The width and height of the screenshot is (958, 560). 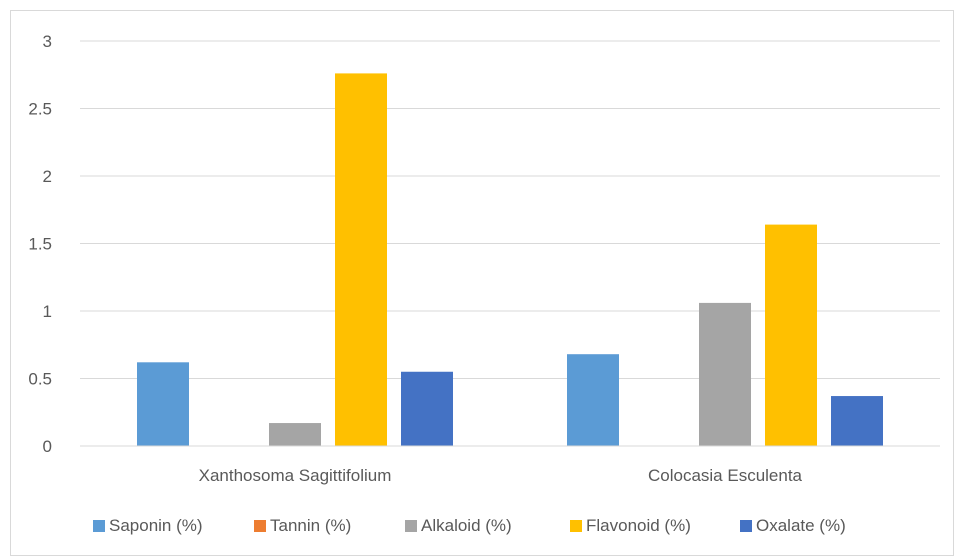 I want to click on y-tick-label: 2.5, so click(x=40, y=109).